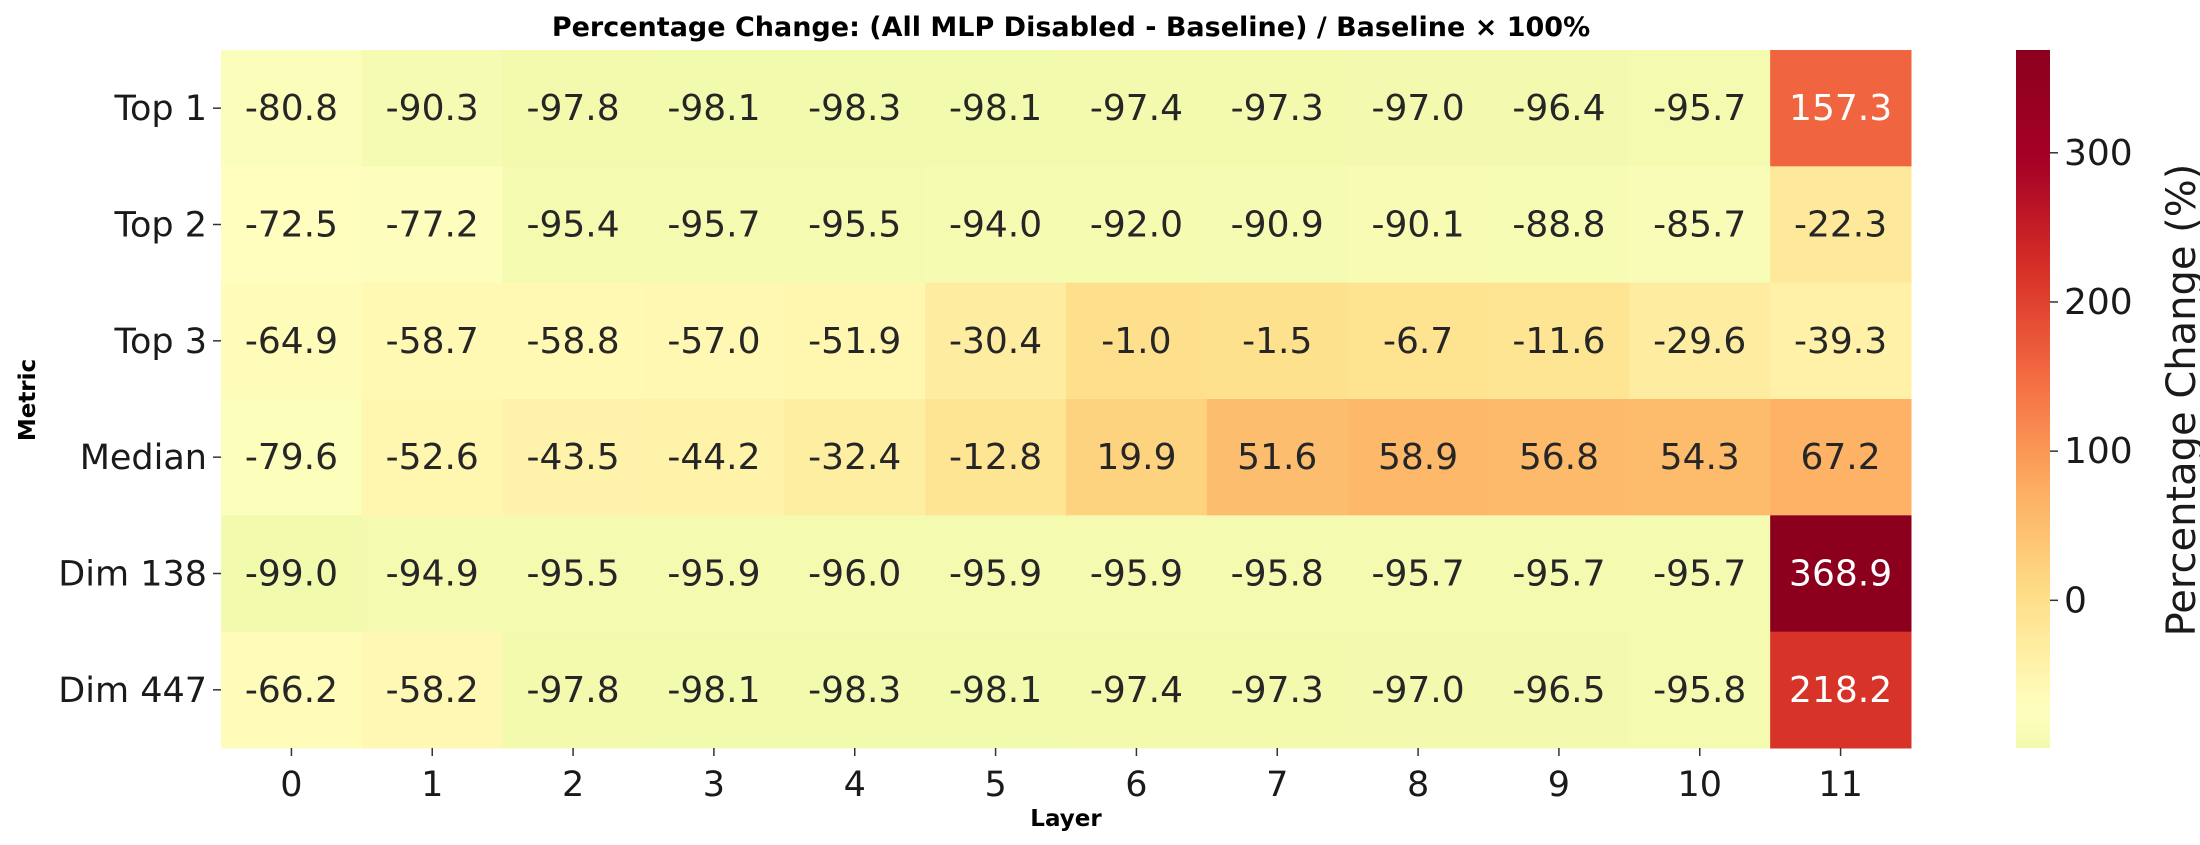  What do you see at coordinates (432, 341) in the screenshot?
I see `cell-value-label: -58.7` at bounding box center [432, 341].